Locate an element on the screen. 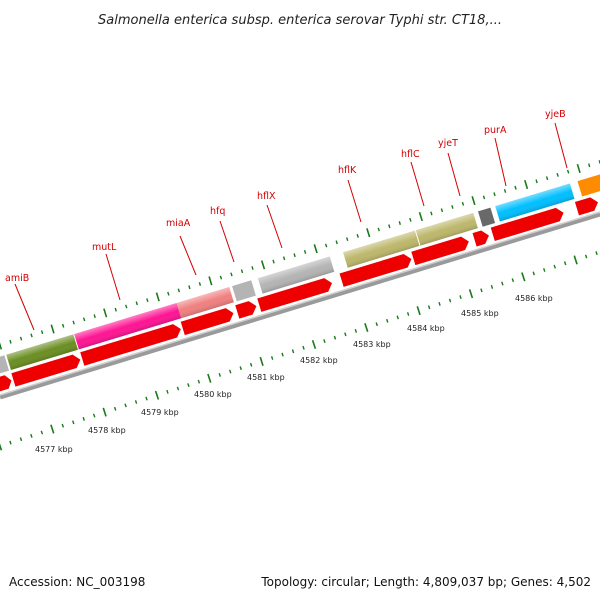 The image size is (600, 600). gene-label-hfq: hfq is located at coordinates (217, 211).